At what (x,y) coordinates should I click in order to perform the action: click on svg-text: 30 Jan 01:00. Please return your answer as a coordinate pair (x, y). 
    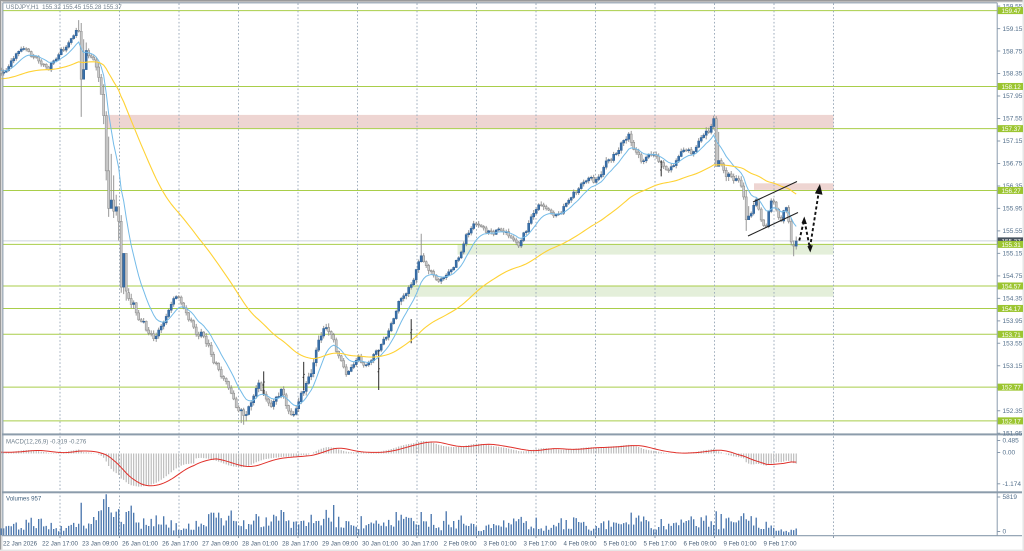
    Looking at the image, I should click on (380, 544).